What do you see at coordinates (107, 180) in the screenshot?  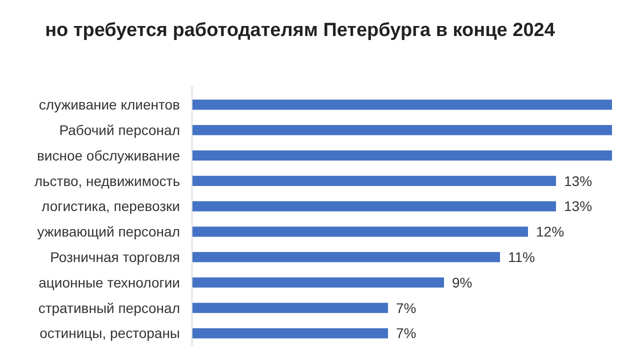 I see `y-tick-label: льство, недвижимость` at bounding box center [107, 180].